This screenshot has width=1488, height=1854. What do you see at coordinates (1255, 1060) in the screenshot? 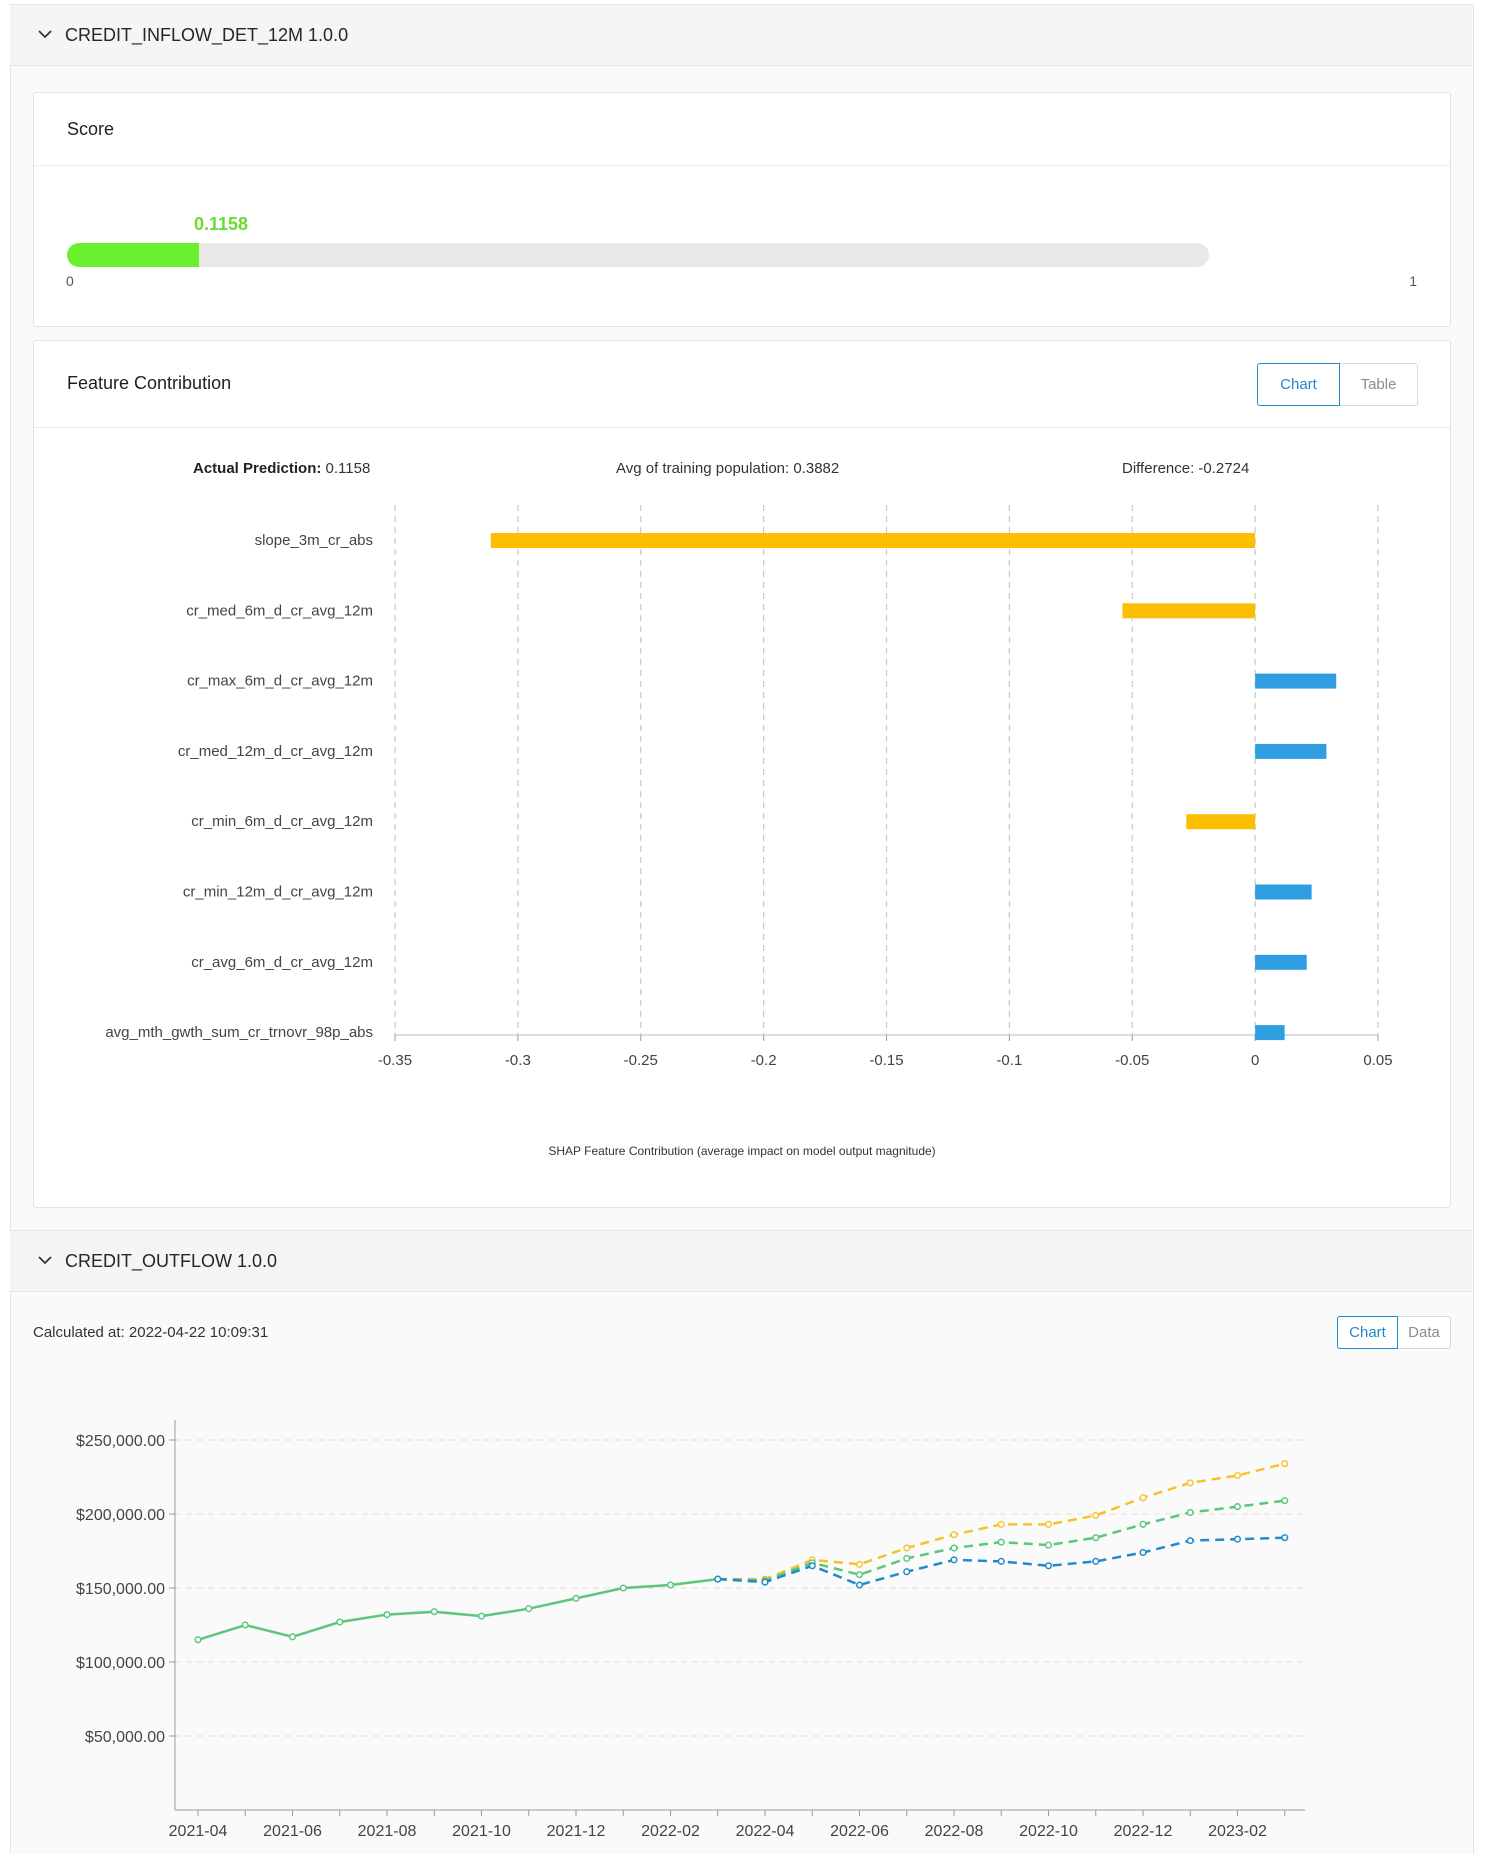
I see `x-tick-label: 0` at bounding box center [1255, 1060].